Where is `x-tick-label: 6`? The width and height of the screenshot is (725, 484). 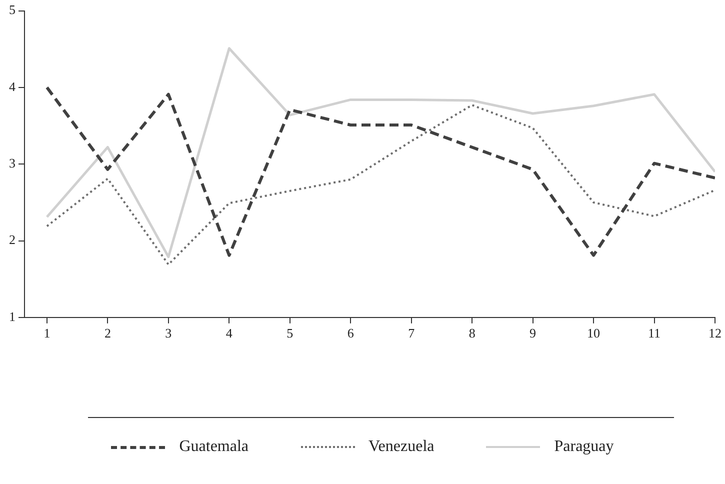
x-tick-label: 6 is located at coordinates (350, 333).